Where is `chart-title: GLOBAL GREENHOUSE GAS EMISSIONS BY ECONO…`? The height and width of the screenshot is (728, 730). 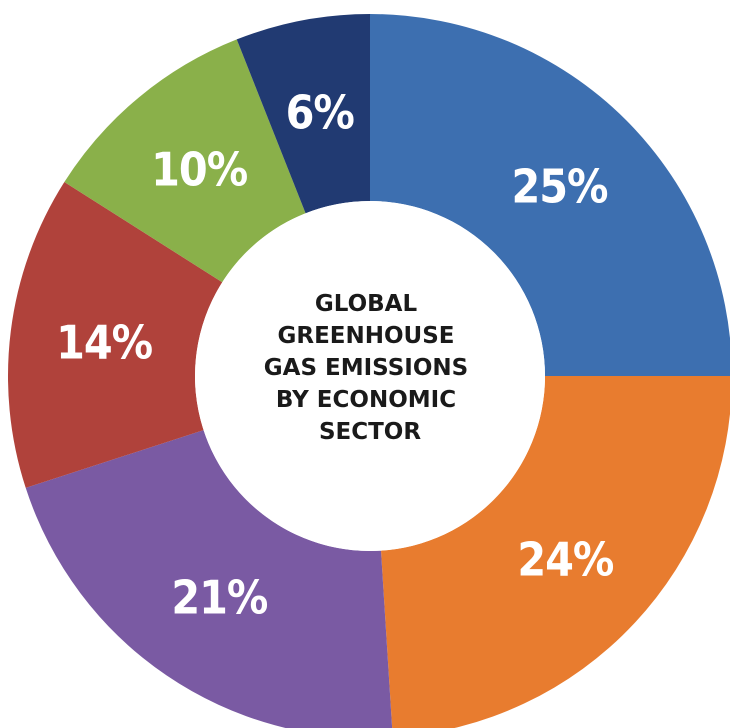 chart-title: GLOBAL GREENHOUSE GAS EMISSIONS BY ECONO… is located at coordinates (370, 368).